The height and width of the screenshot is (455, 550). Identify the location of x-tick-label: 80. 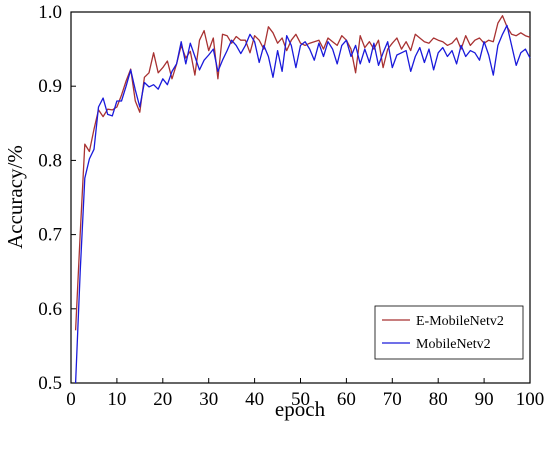
(438, 399).